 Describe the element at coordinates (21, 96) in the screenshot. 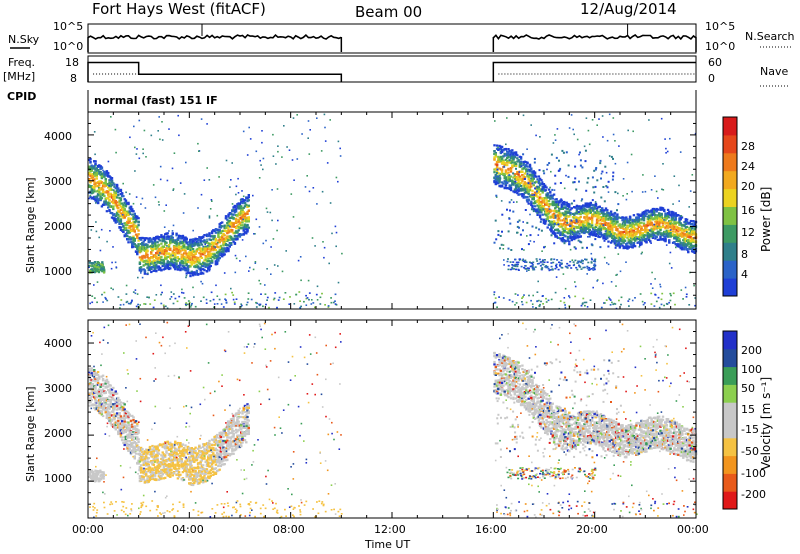

I see `cpid-label: CPID` at that location.